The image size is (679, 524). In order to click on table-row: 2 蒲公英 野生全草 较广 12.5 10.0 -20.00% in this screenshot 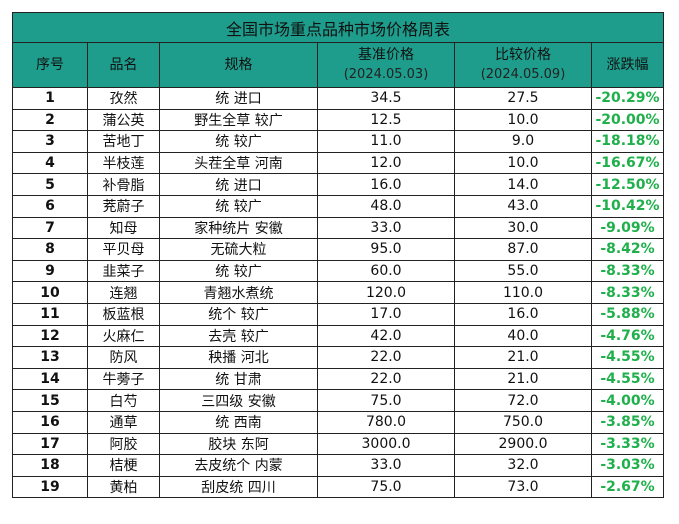, I will do `click(338, 120)`.